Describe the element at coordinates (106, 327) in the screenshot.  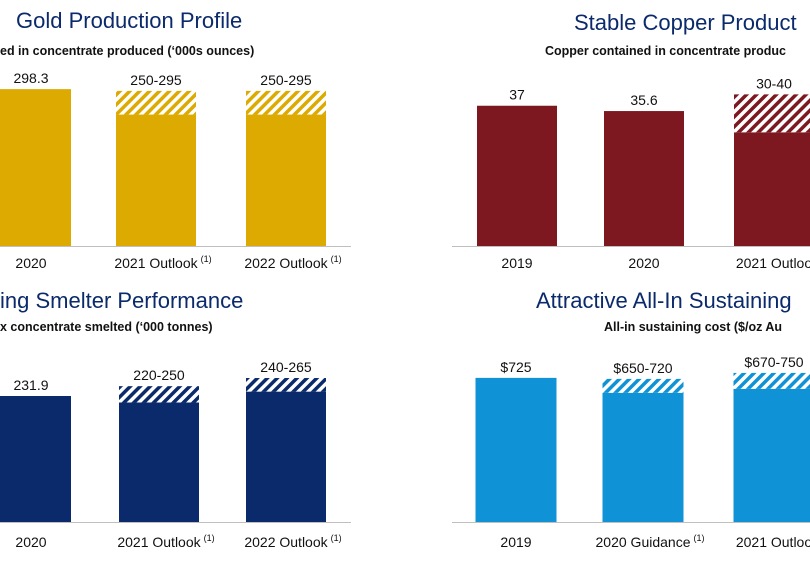
I see `smelter-chart-subtitle: x concentrate smelted (‘000 tonnes)` at that location.